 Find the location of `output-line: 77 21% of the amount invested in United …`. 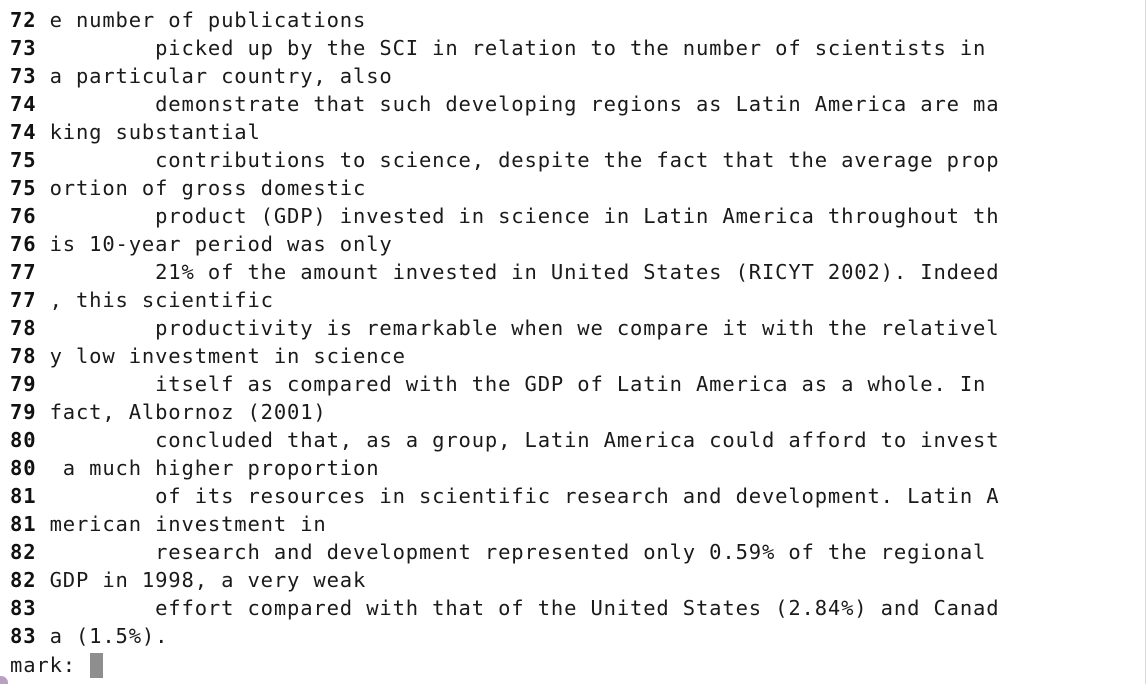

output-line: 77 21% of the amount invested in United … is located at coordinates (575, 272).